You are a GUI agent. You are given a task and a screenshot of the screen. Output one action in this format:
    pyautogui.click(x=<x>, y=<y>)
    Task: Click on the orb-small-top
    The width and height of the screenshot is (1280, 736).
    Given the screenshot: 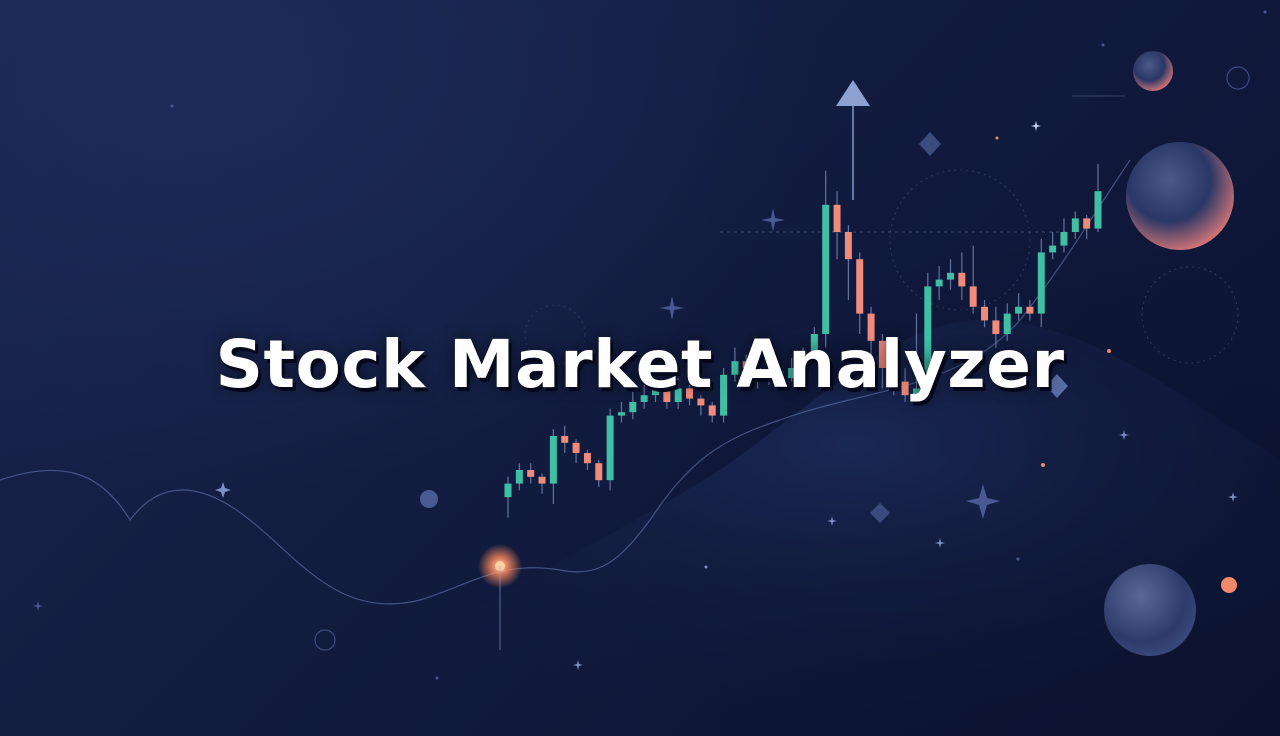 What is the action you would take?
    pyautogui.click(x=1153, y=71)
    